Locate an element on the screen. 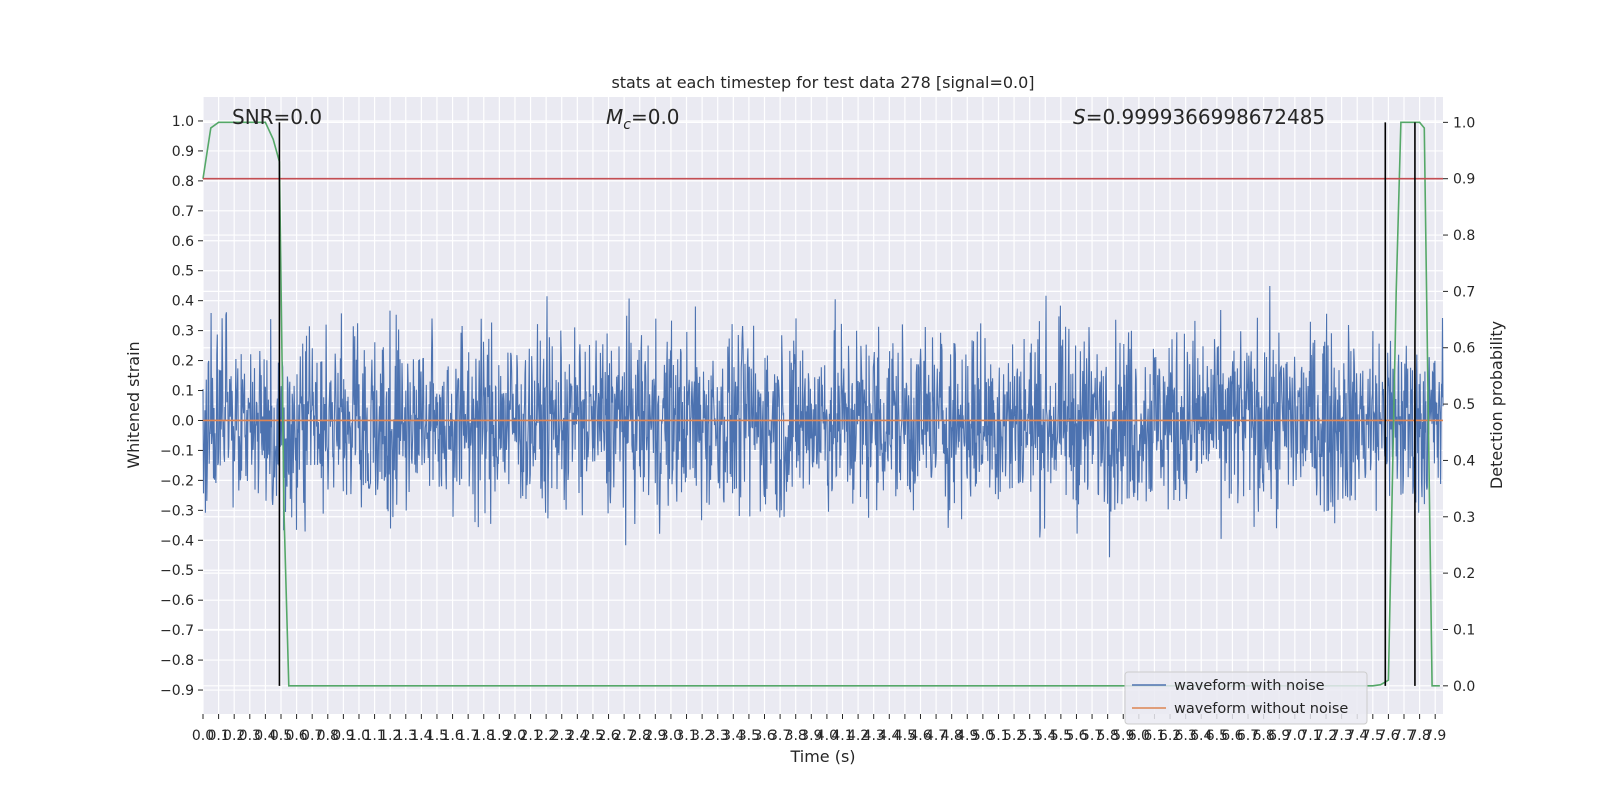  score-annotation: S=0.9999366998672485 is located at coordinates (1199, 117).